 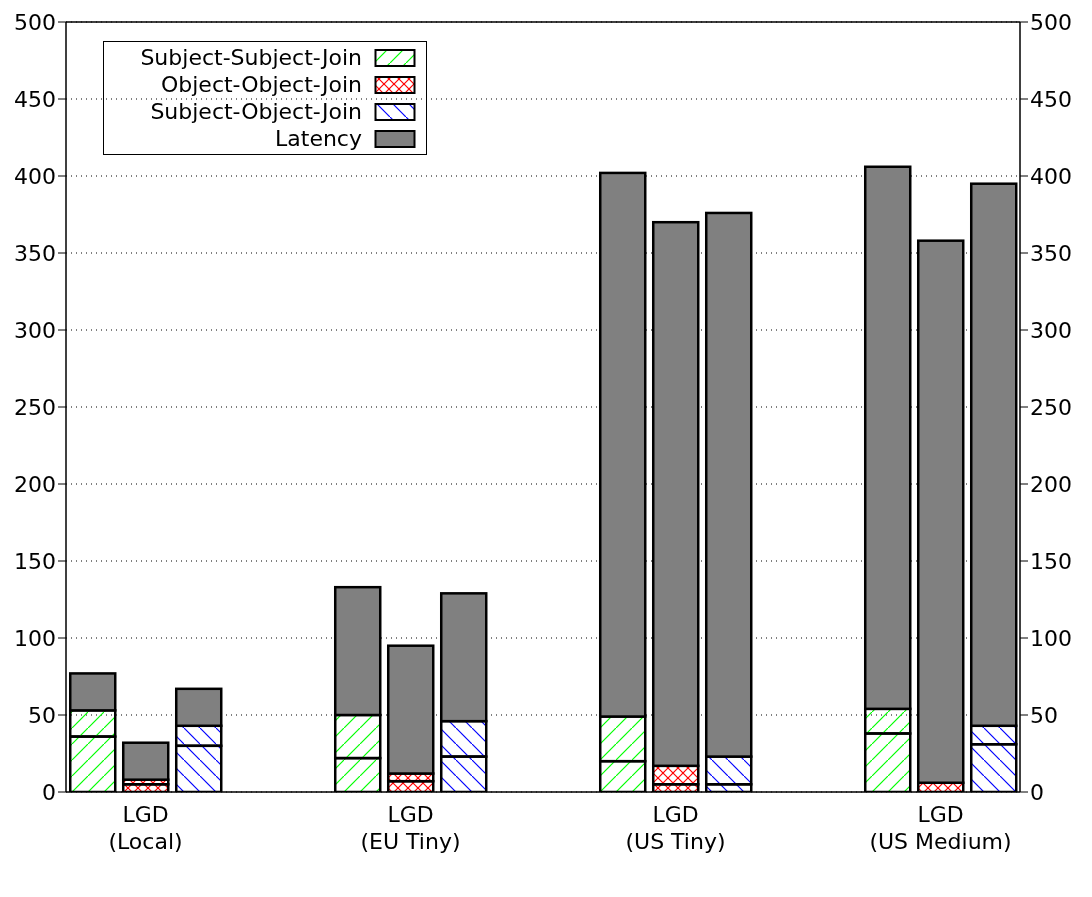 I want to click on y2-tick-label: 300, so click(x=1051, y=330).